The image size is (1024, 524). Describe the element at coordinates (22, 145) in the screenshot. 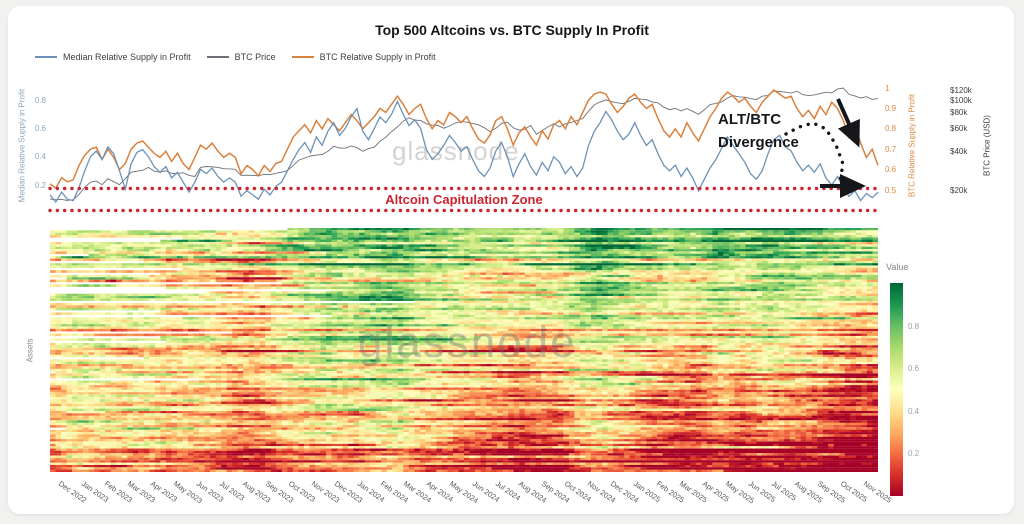

I see `left-axis-label: Median Relative Supply in Profit` at that location.